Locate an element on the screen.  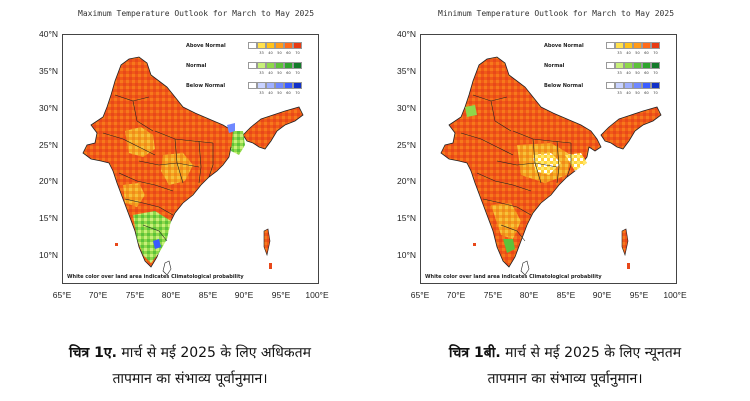
nicobar-islands is located at coordinates (628, 266).